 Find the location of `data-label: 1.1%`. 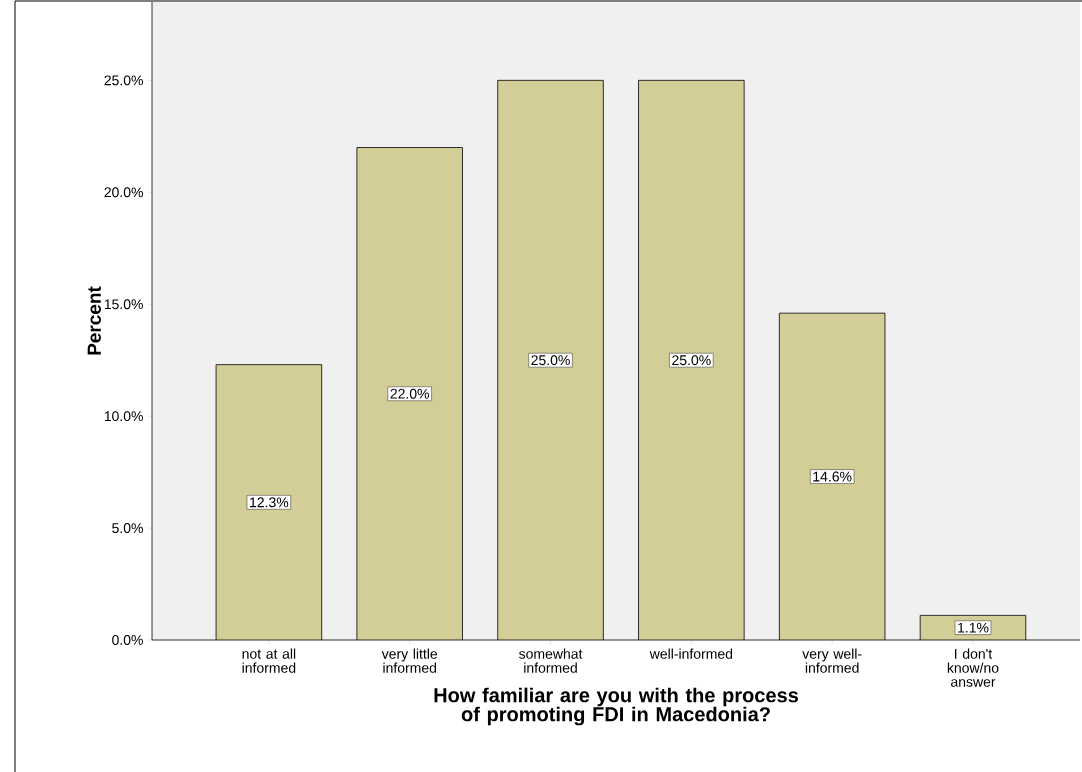

data-label: 1.1% is located at coordinates (973, 627).